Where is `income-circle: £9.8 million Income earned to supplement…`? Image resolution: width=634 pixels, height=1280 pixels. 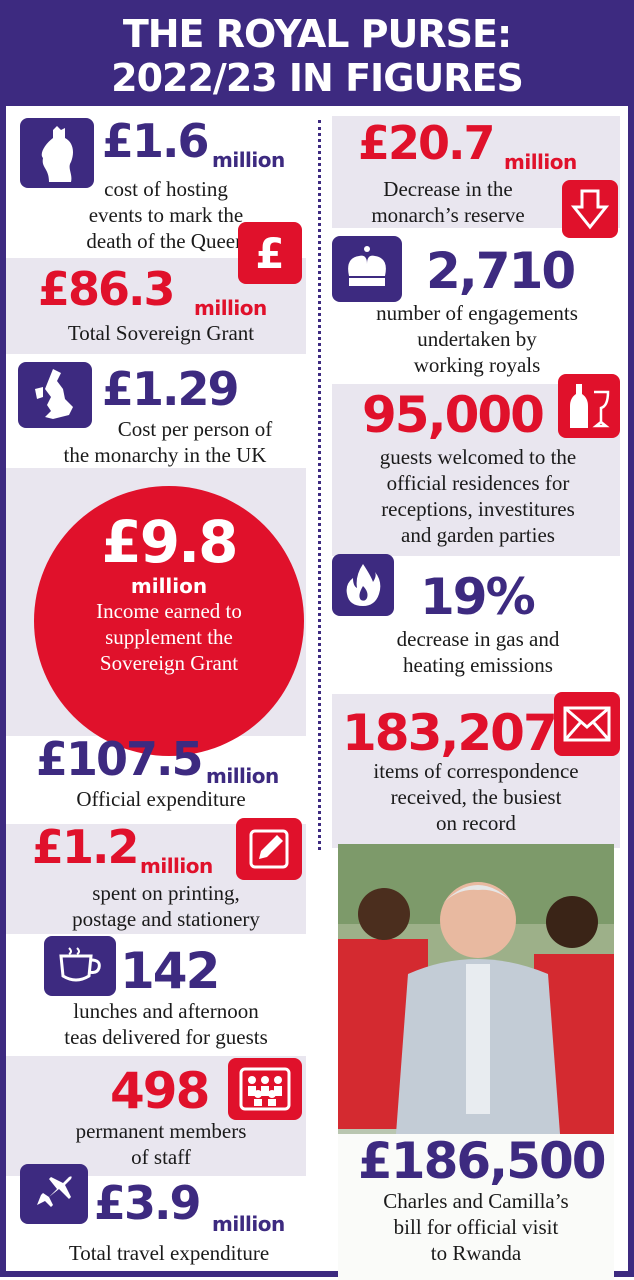
income-circle: £9.8 million Income earned to supplement… is located at coordinates (169, 621).